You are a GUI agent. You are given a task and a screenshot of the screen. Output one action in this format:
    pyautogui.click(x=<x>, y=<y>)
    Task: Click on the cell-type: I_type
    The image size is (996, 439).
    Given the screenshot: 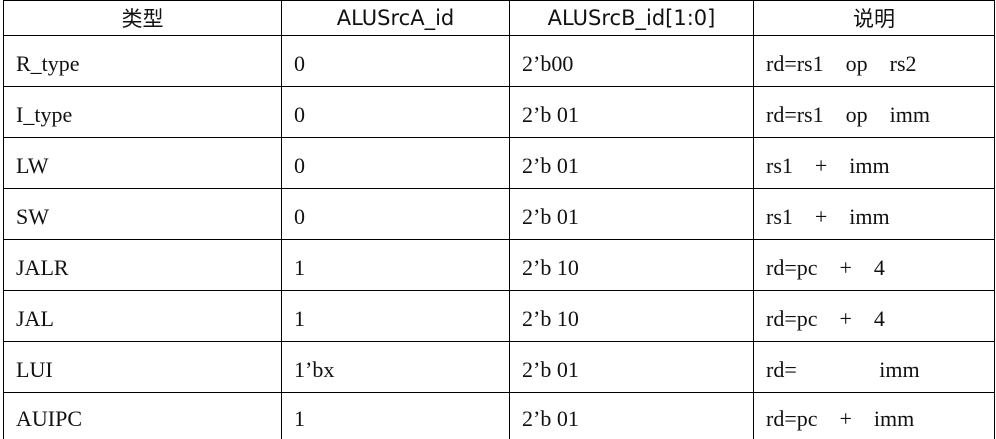 What is the action you would take?
    pyautogui.click(x=143, y=112)
    